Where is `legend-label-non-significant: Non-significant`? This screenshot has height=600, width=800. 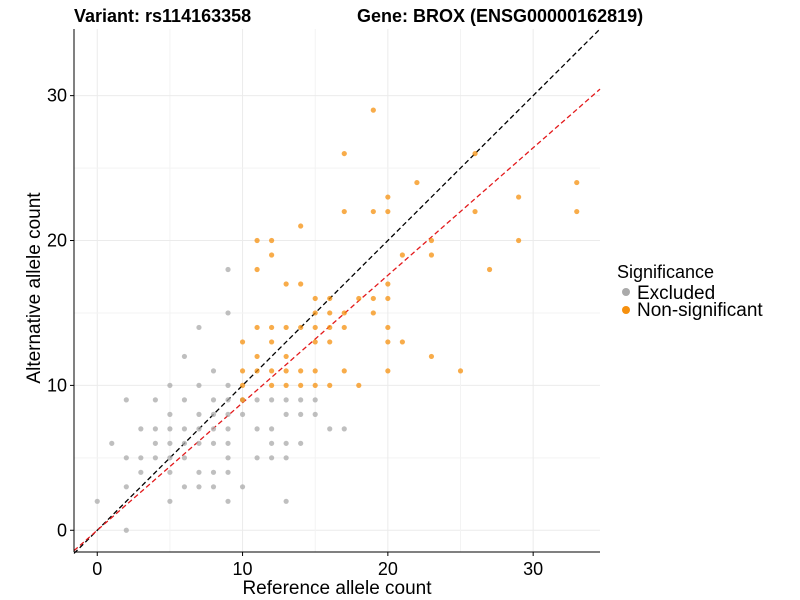 legend-label-non-significant: Non-significant is located at coordinates (700, 310).